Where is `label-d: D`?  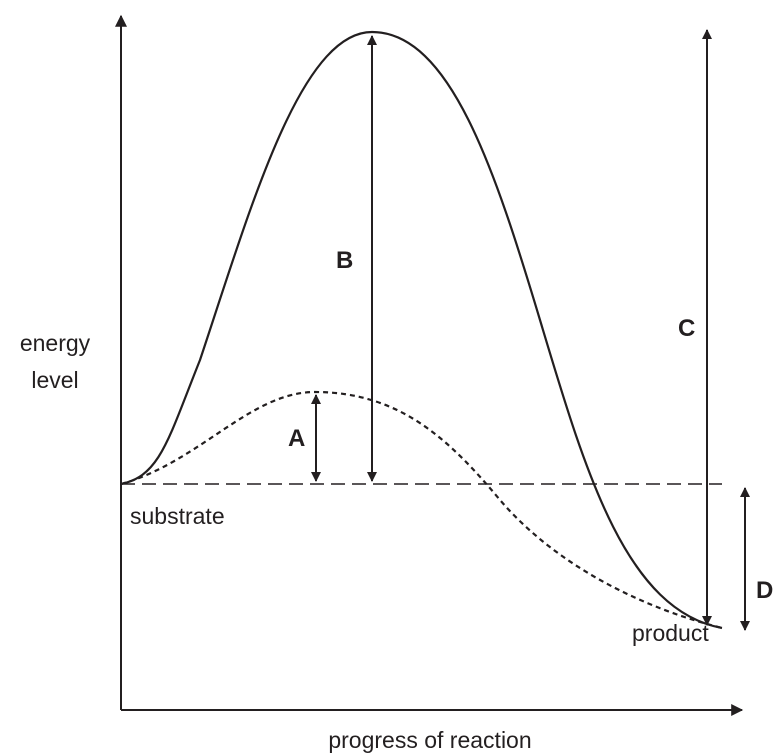
label-d: D is located at coordinates (764, 590).